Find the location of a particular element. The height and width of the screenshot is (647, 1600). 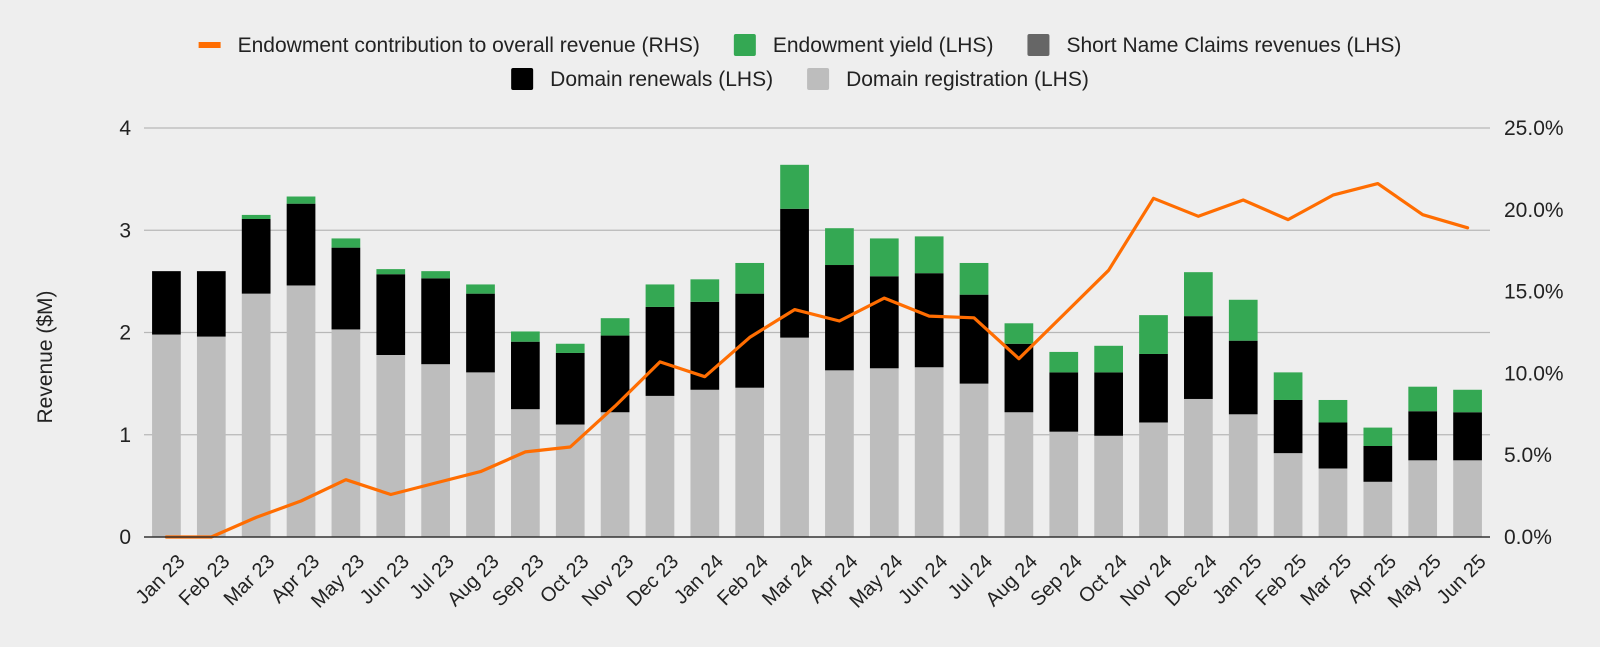

x-tick-label: Jun 25 is located at coordinates (1462, 580).